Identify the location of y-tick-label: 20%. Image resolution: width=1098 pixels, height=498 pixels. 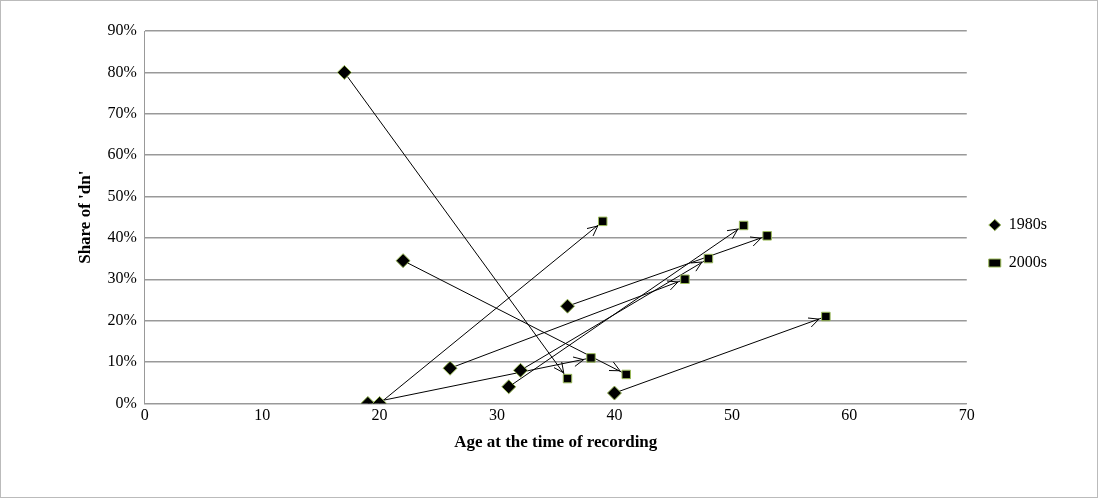
(122, 319).